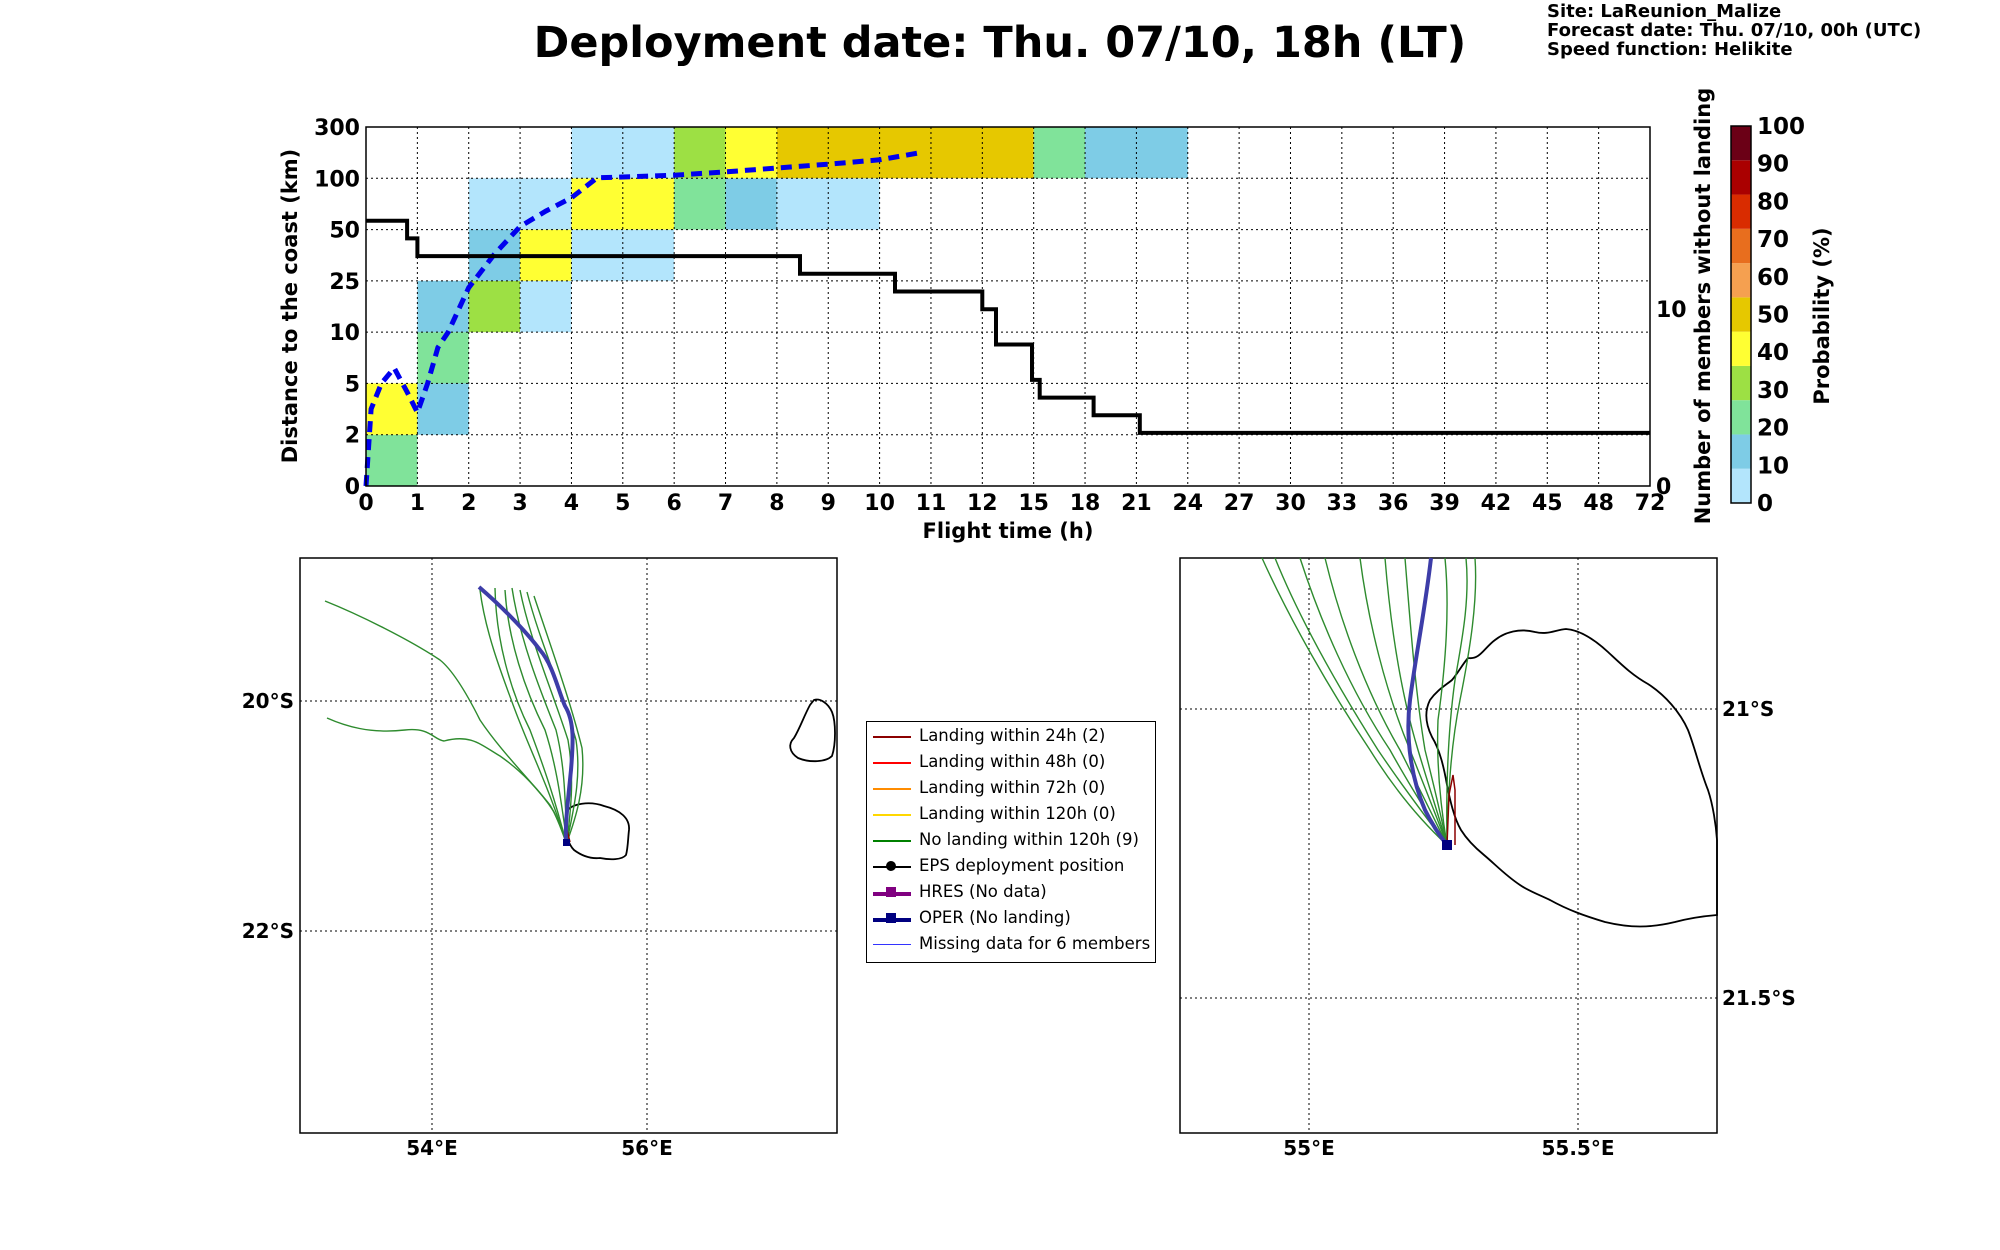  What do you see at coordinates (344, 282) in the screenshot?
I see `y-tick-label: 25` at bounding box center [344, 282].